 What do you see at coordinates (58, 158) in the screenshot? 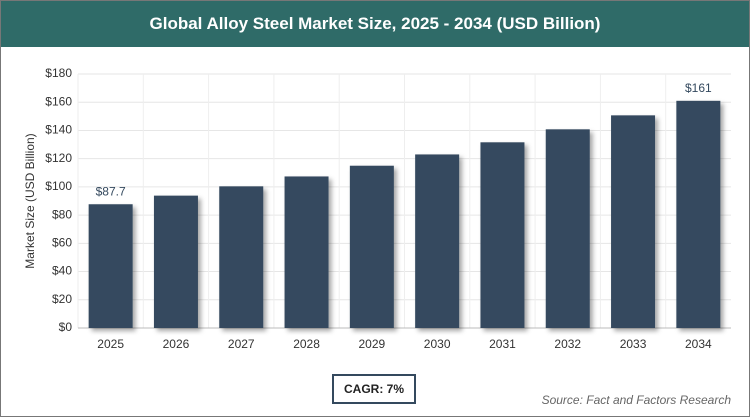
I see `y-tick-label: $120` at bounding box center [58, 158].